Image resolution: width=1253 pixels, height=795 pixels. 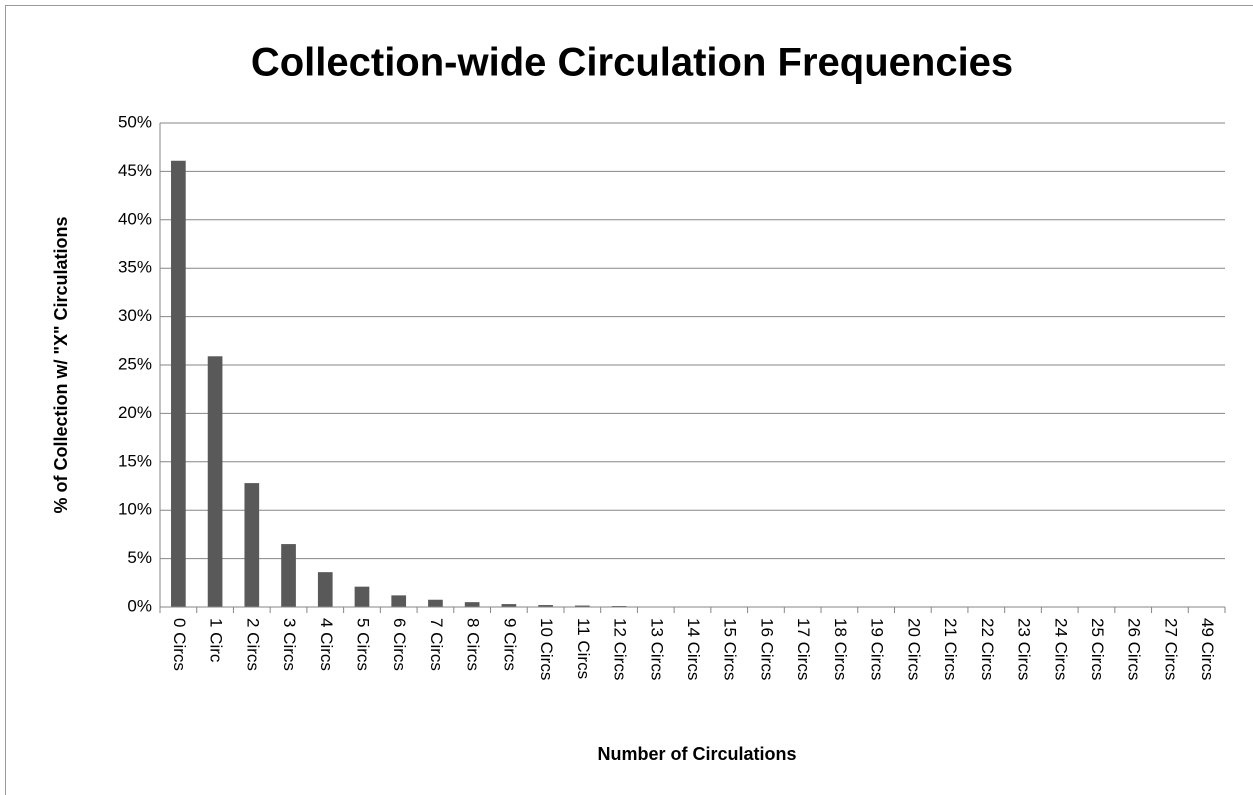 I want to click on x-tick-label: 7 Circs, so click(x=436, y=644).